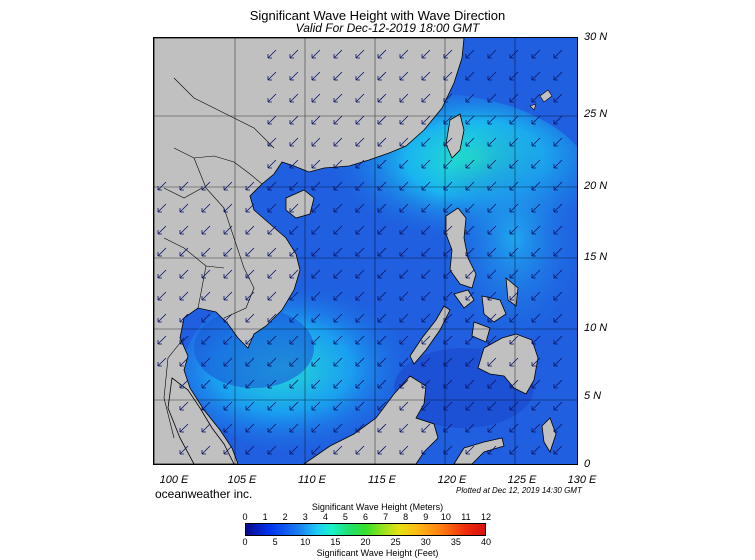 This screenshot has height=560, width=755. What do you see at coordinates (254, 348) in the screenshot?
I see `gulf-thailand-water` at bounding box center [254, 348].